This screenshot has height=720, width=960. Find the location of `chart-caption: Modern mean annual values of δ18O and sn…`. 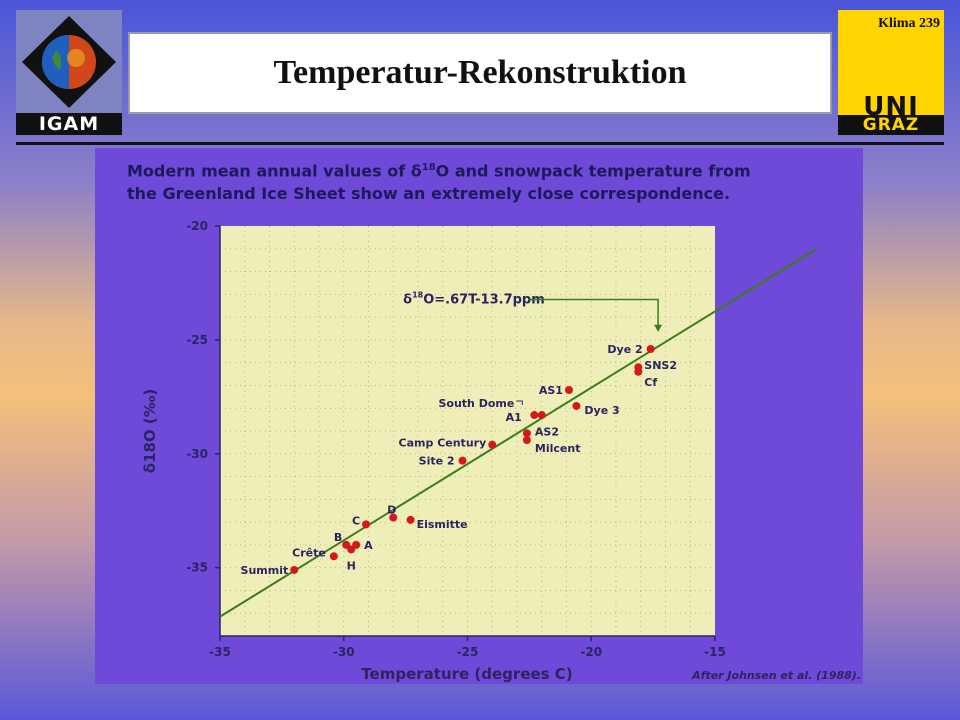

chart-caption: Modern mean annual values of δ18O and sn… is located at coordinates (477, 180).